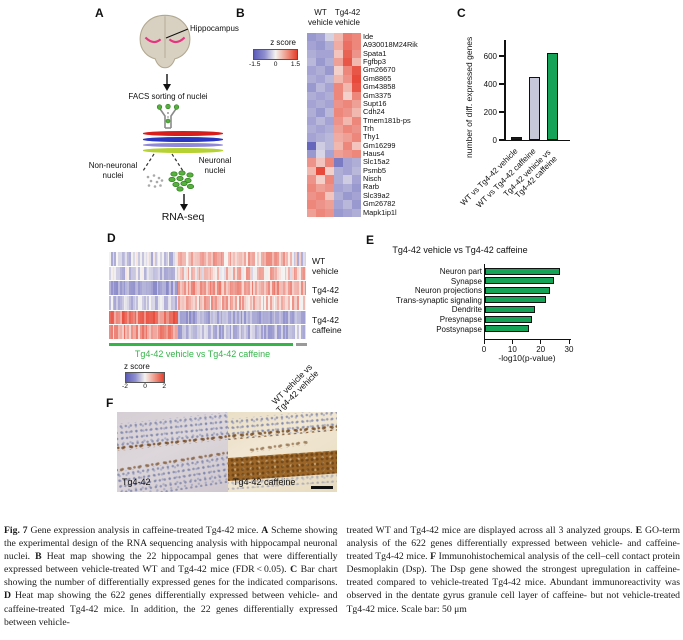 This screenshot has width=683, height=640. Describe the element at coordinates (501, 112) in the screenshot. I see `c-tick-mark` at that location.